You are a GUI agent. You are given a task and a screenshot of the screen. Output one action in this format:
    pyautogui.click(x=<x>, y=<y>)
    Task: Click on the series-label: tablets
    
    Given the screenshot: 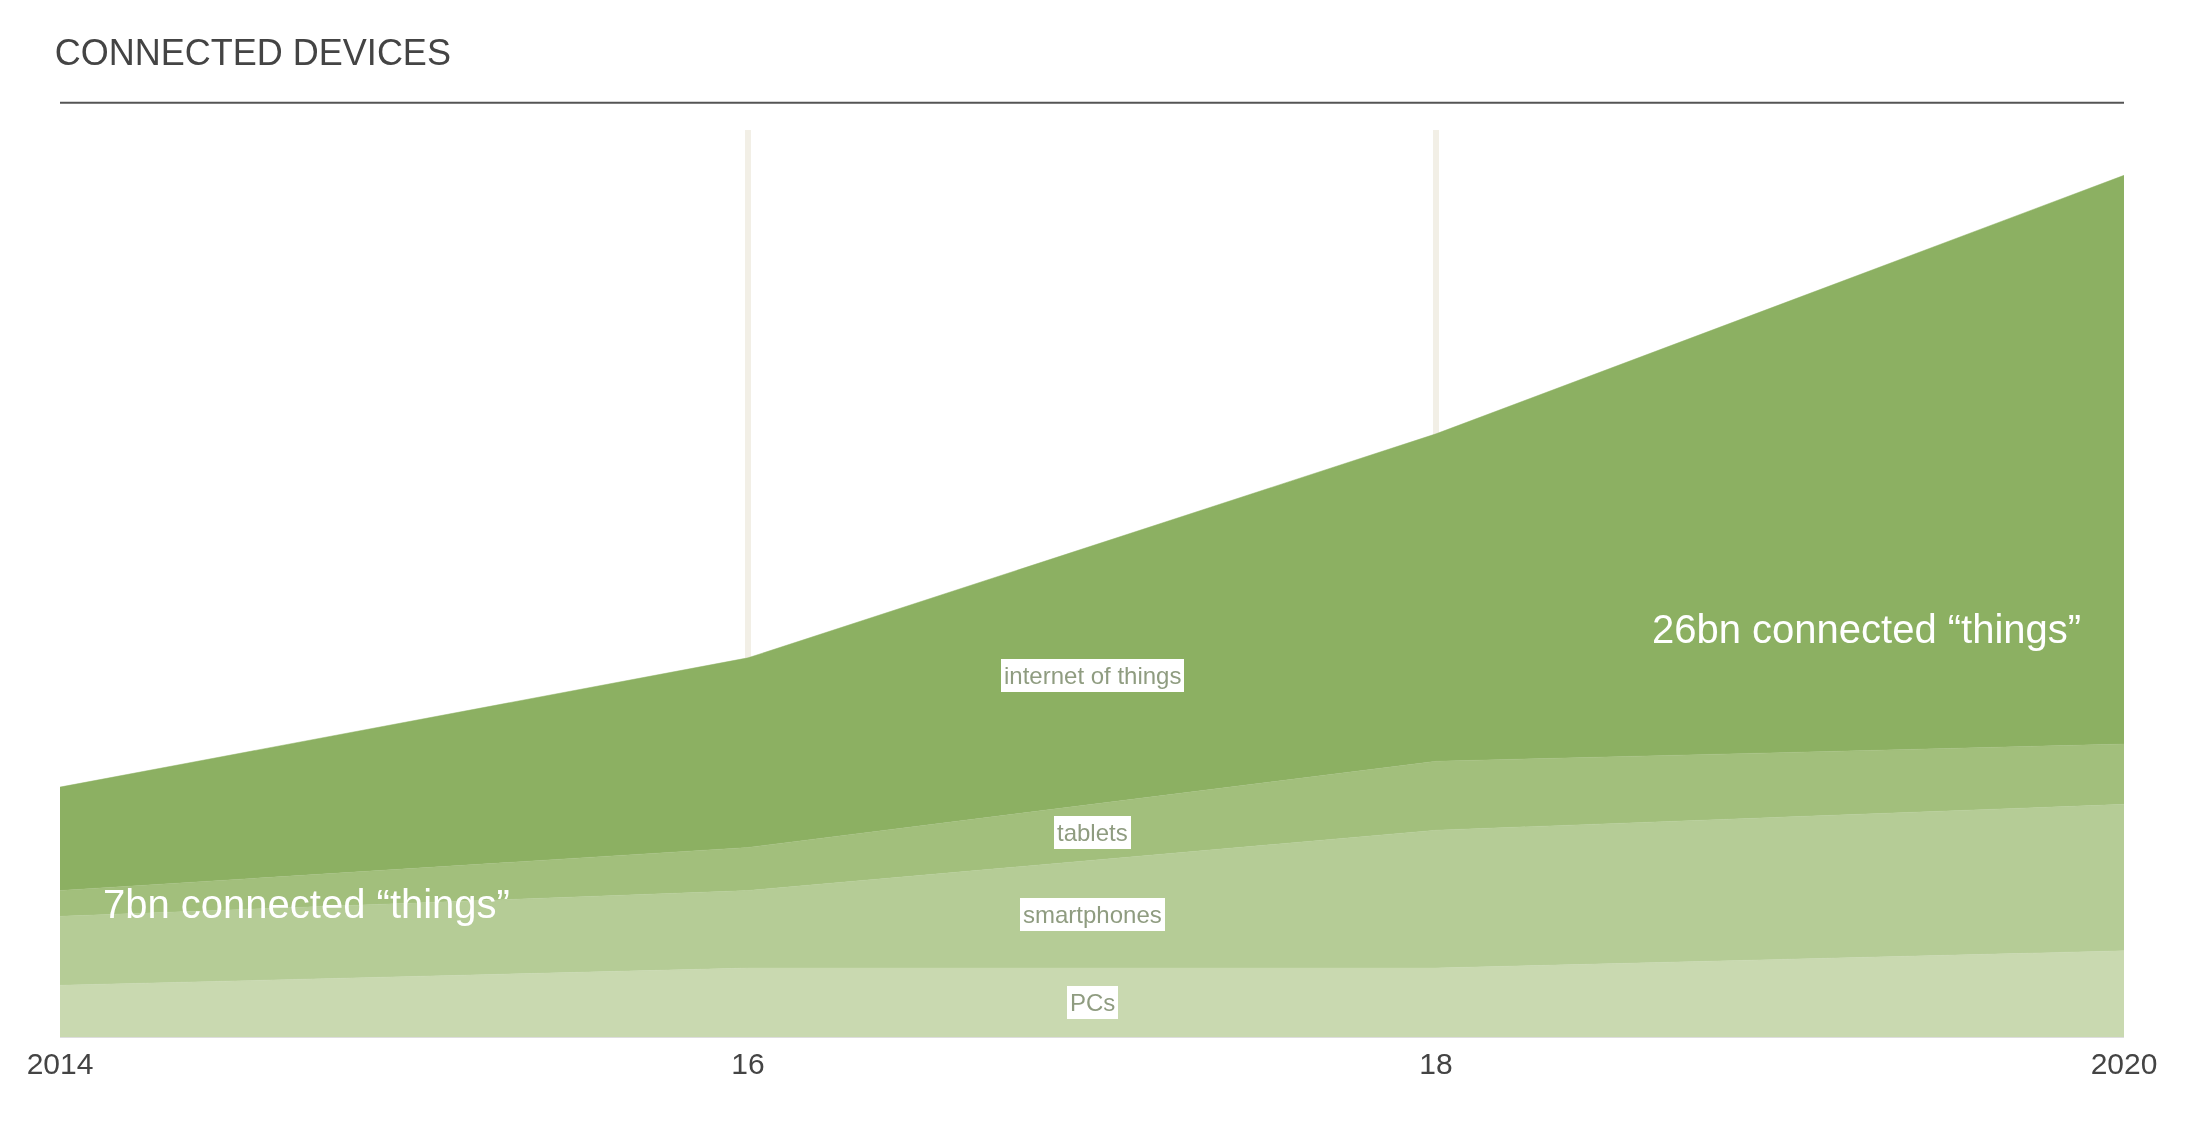 What is the action you would take?
    pyautogui.click(x=1092, y=832)
    